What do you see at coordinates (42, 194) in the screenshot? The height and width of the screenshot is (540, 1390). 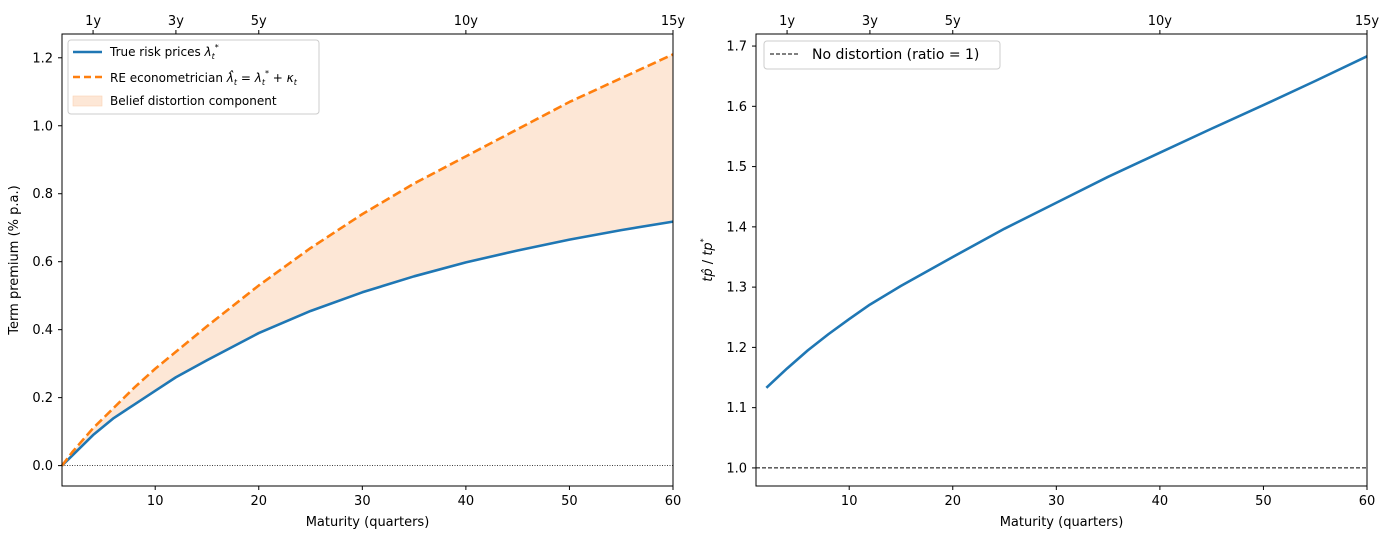 I see `y-tick-label: 0.8` at bounding box center [42, 194].